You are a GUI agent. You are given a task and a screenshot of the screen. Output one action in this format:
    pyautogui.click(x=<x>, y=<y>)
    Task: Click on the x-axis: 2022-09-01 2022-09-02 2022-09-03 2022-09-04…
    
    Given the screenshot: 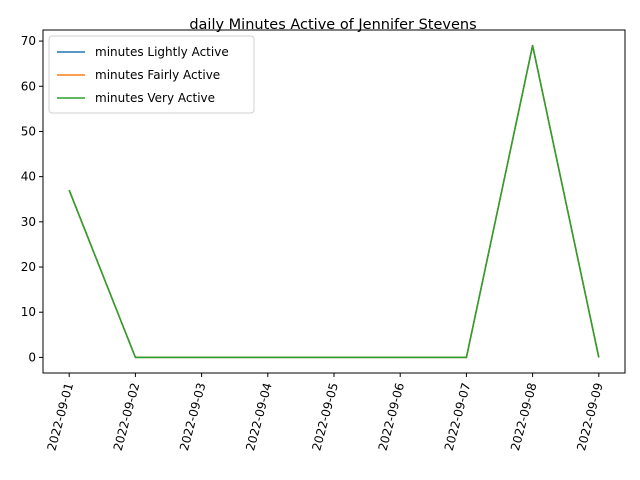 What is the action you would take?
    pyautogui.click(x=325, y=412)
    